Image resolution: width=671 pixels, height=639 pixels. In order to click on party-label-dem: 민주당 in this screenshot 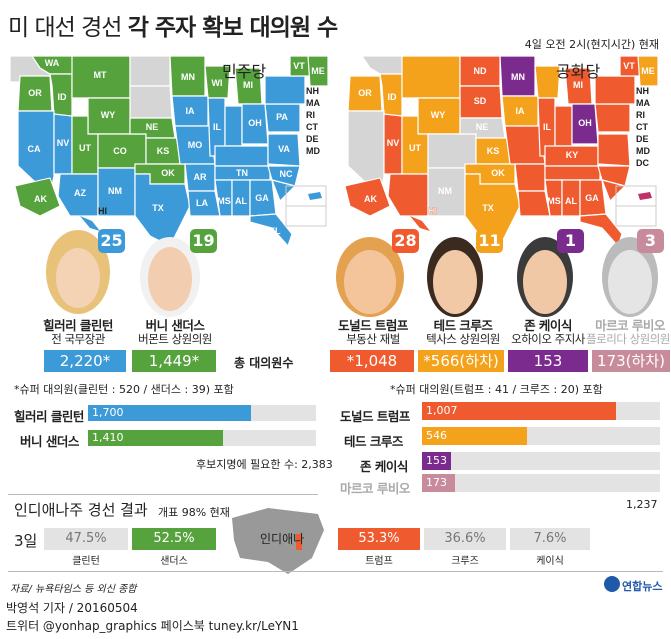, I will do `click(244, 71)`.